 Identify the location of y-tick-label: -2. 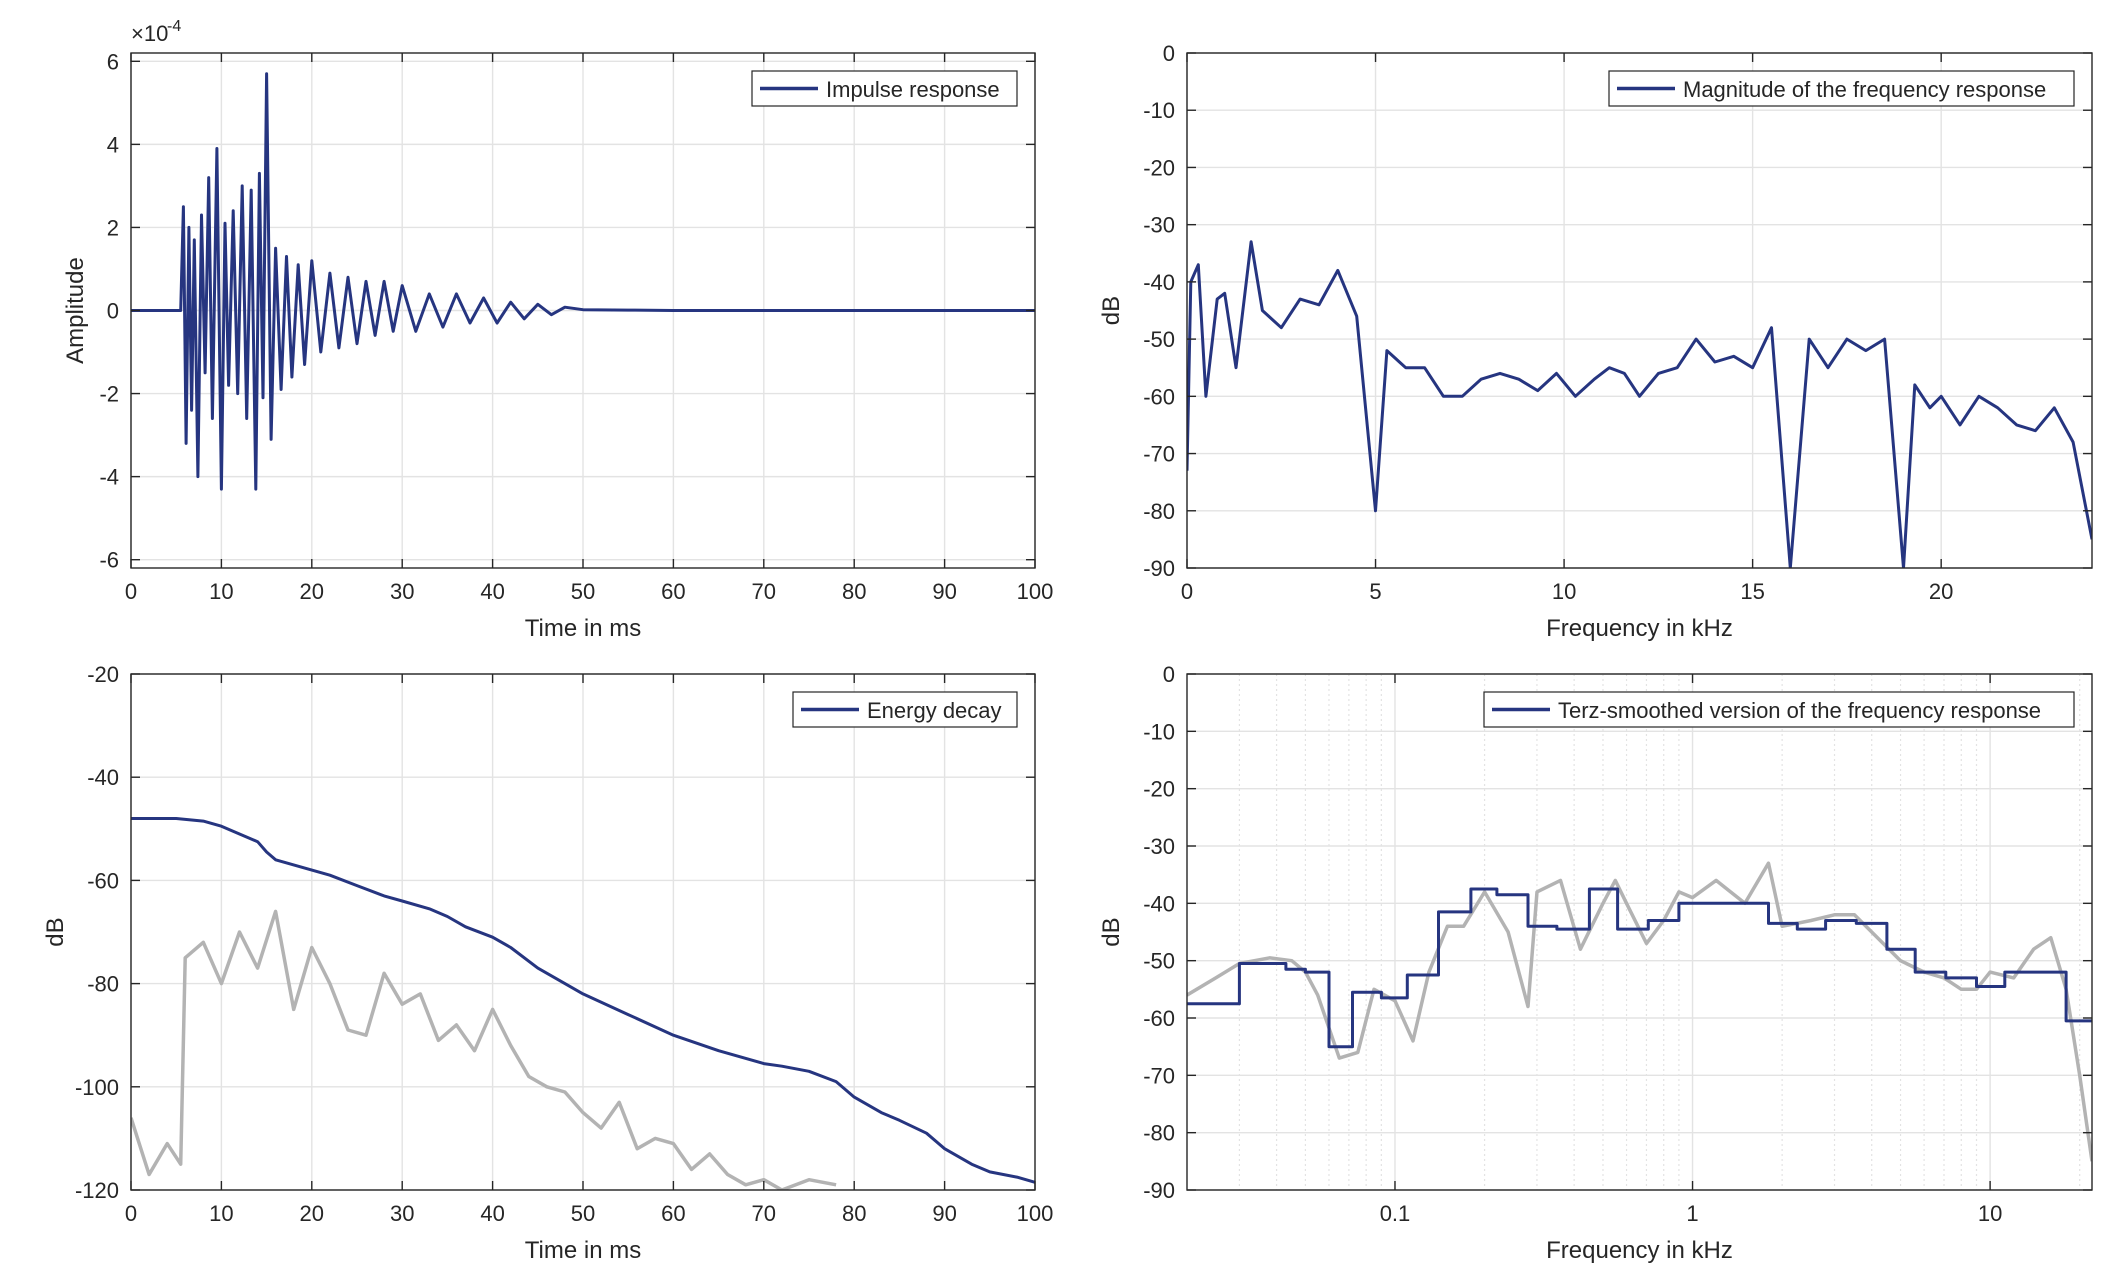
(109, 394).